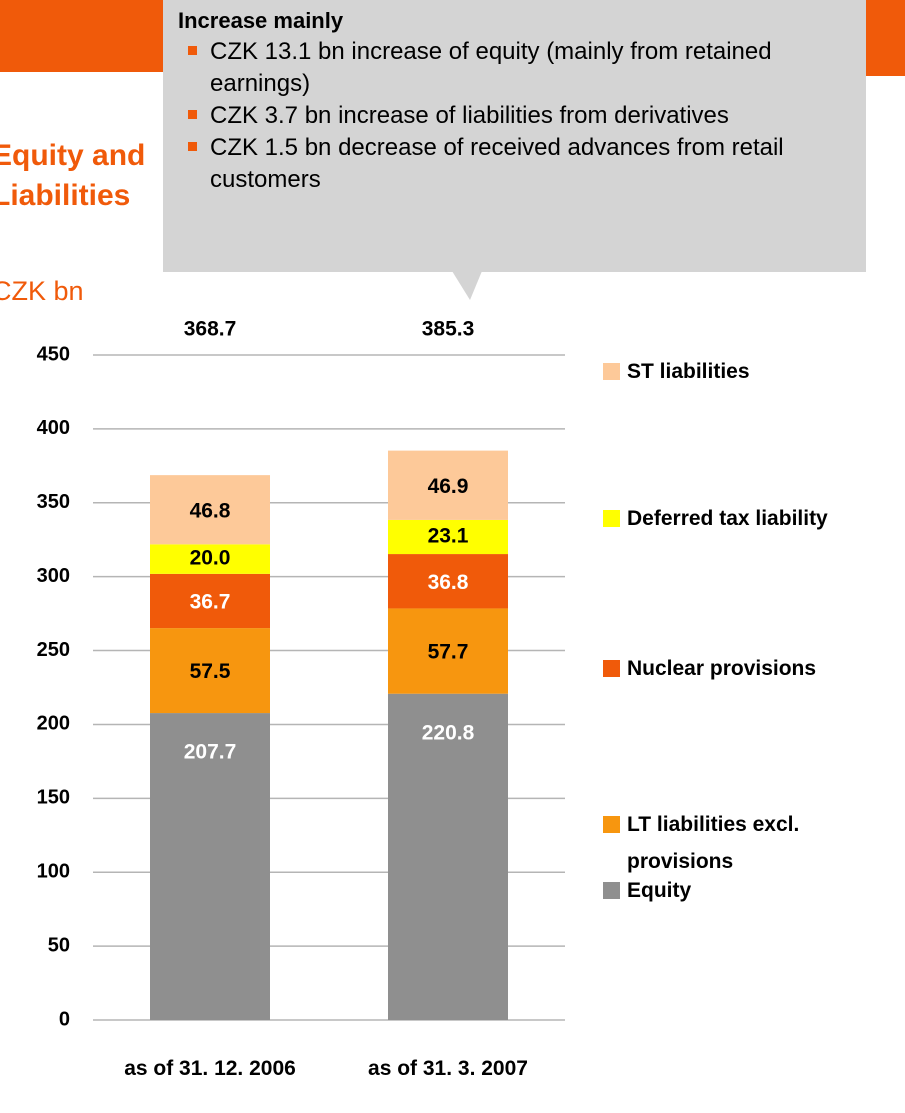  What do you see at coordinates (261, 20) in the screenshot?
I see `callout-heading: Increase mainly` at bounding box center [261, 20].